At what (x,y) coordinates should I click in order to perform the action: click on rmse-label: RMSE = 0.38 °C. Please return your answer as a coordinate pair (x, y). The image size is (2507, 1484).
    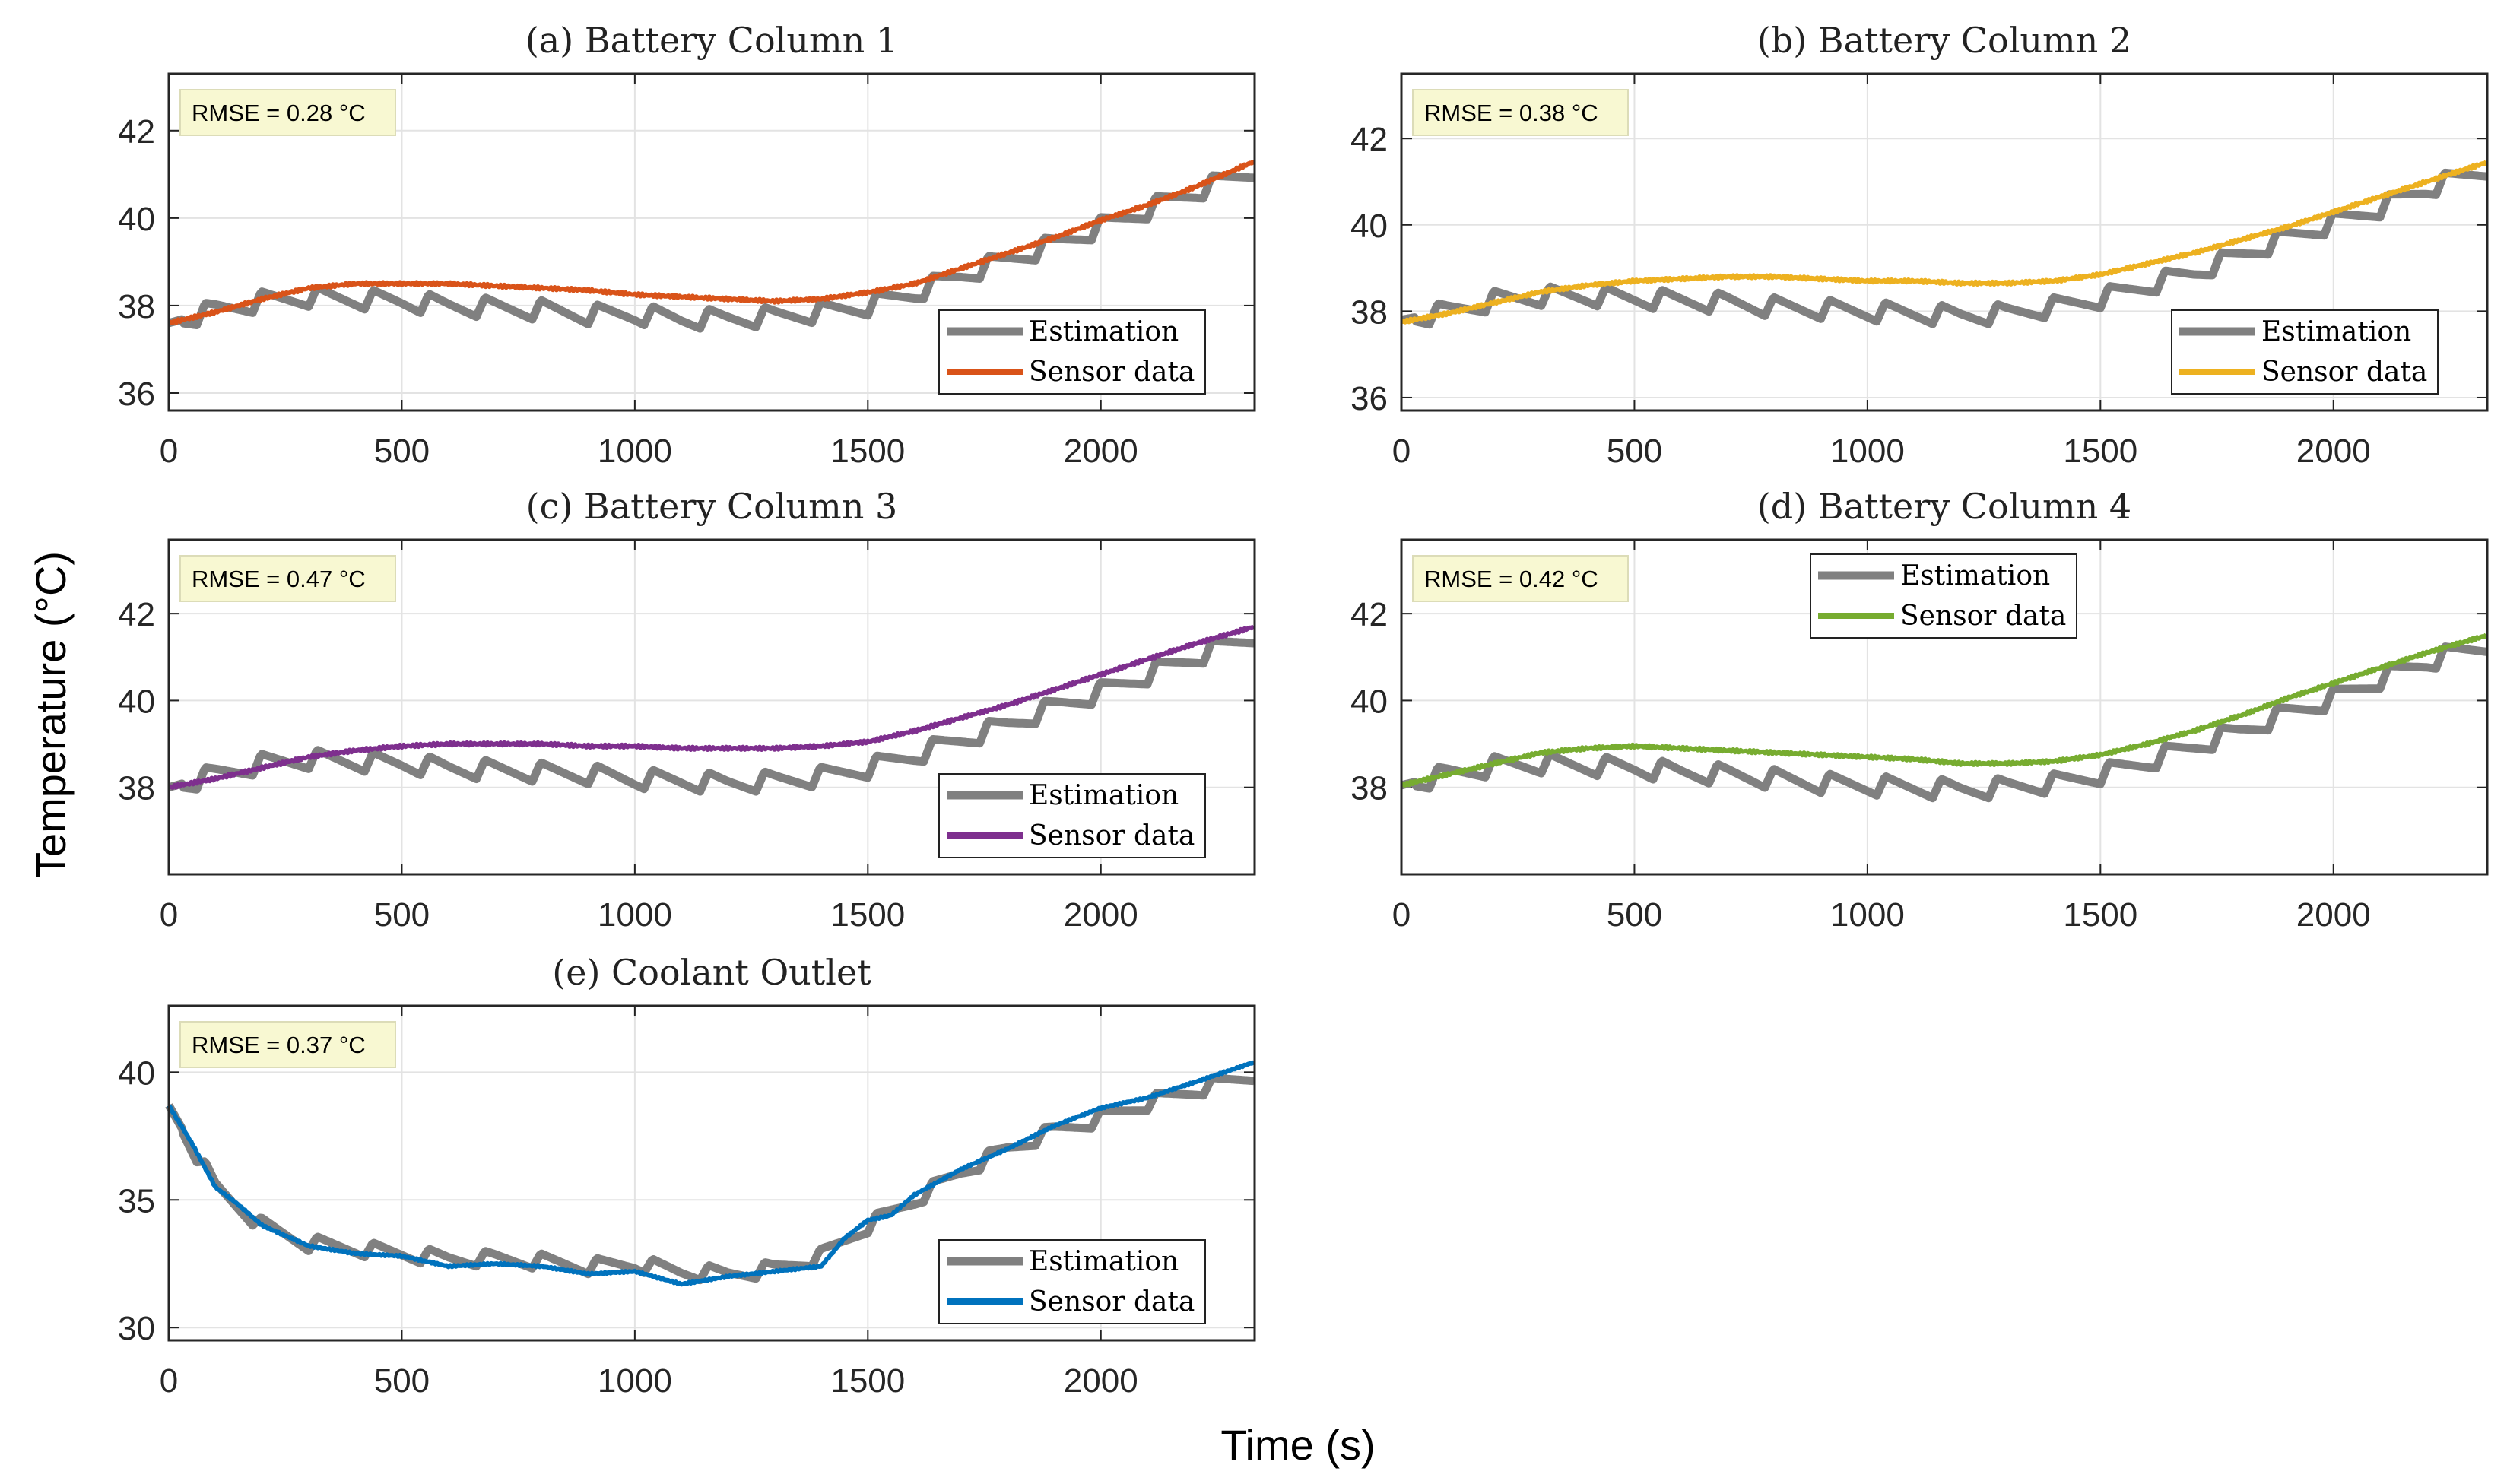
    Looking at the image, I should click on (1511, 113).